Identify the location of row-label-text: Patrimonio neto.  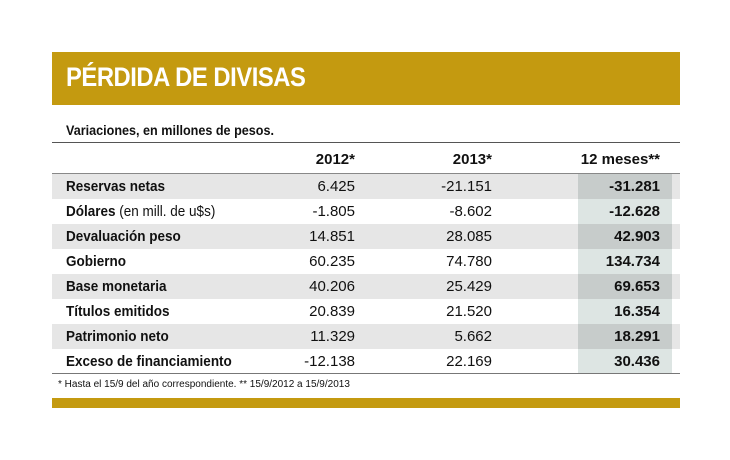
(117, 336).